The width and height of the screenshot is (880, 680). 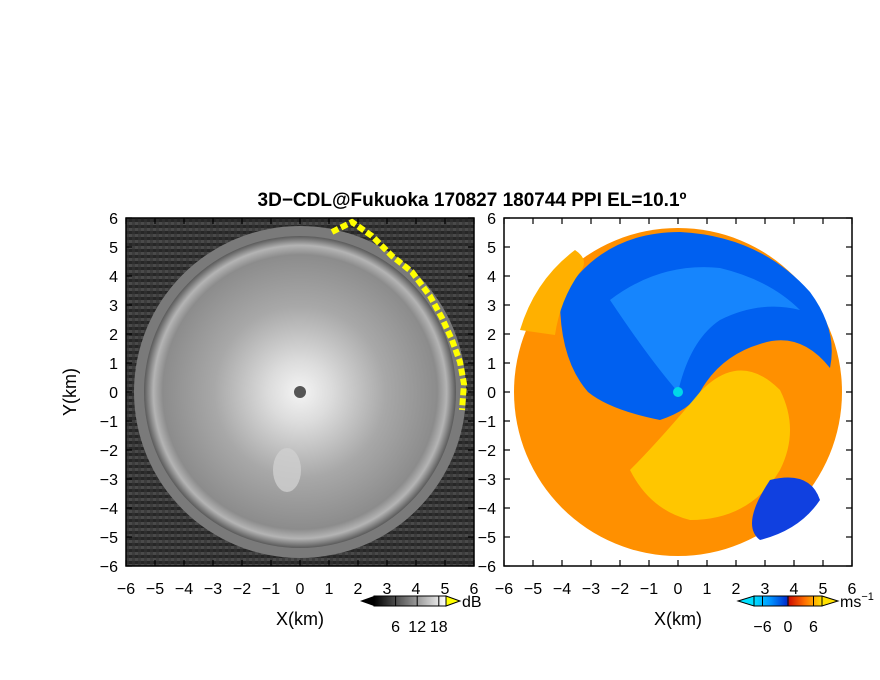 What do you see at coordinates (387, 589) in the screenshot?
I see `left-x-tick-label: 3` at bounding box center [387, 589].